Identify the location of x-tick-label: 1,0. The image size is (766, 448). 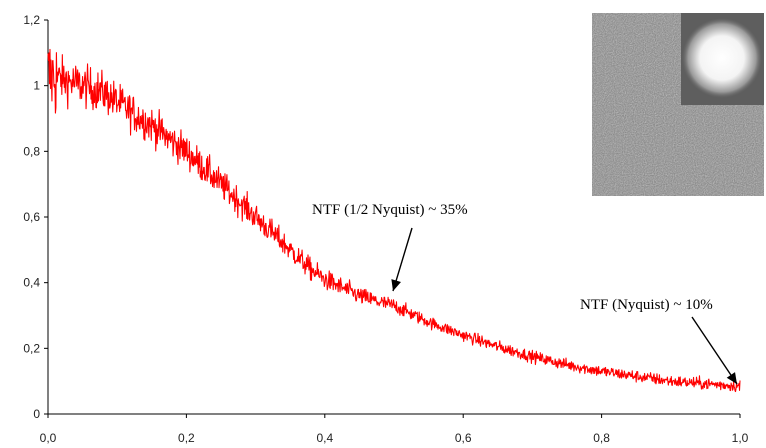
(740, 438).